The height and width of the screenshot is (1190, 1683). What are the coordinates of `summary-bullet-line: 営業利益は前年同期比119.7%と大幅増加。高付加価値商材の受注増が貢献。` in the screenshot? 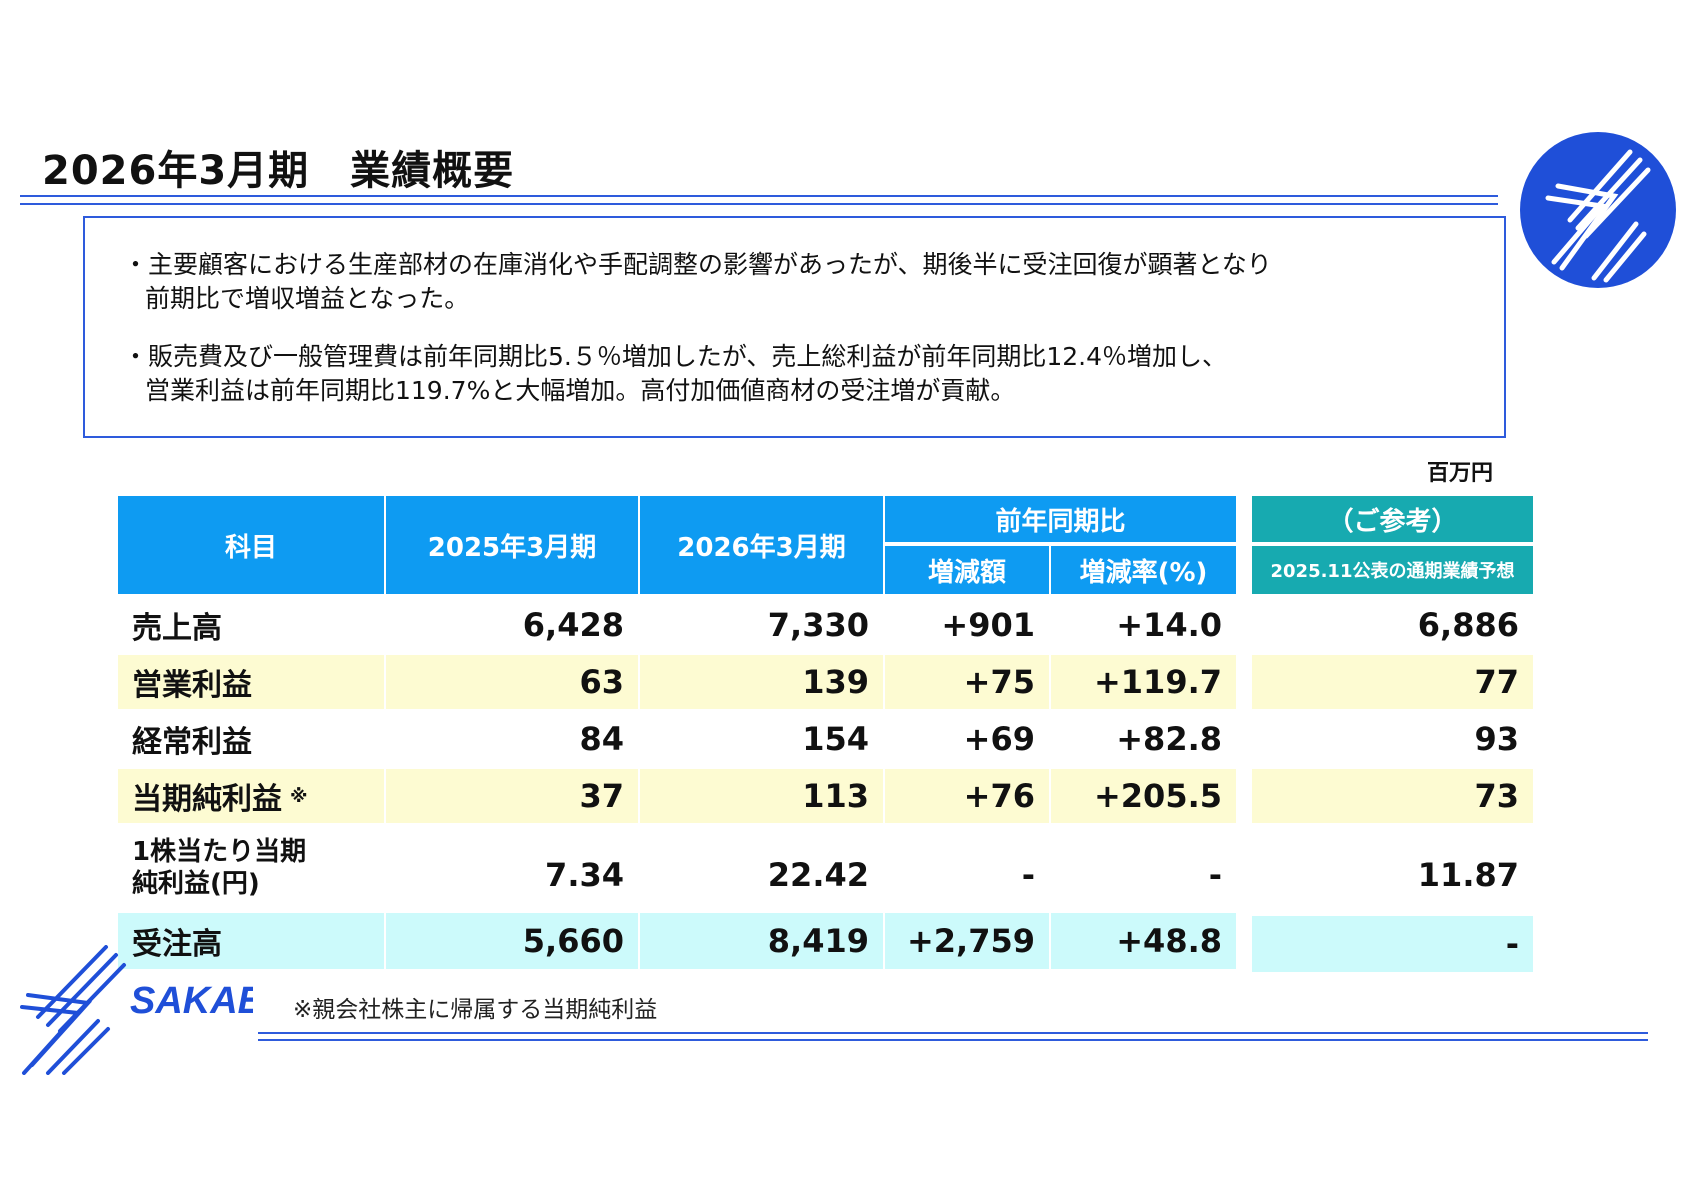 It's located at (580, 390).